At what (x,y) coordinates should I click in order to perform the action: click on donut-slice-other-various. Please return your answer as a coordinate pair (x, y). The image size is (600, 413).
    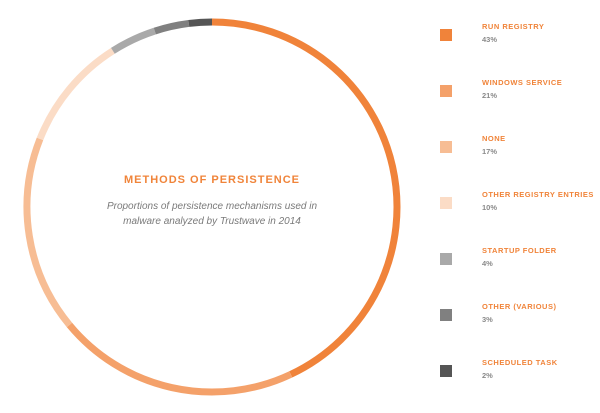
    Looking at the image, I should click on (171, 27).